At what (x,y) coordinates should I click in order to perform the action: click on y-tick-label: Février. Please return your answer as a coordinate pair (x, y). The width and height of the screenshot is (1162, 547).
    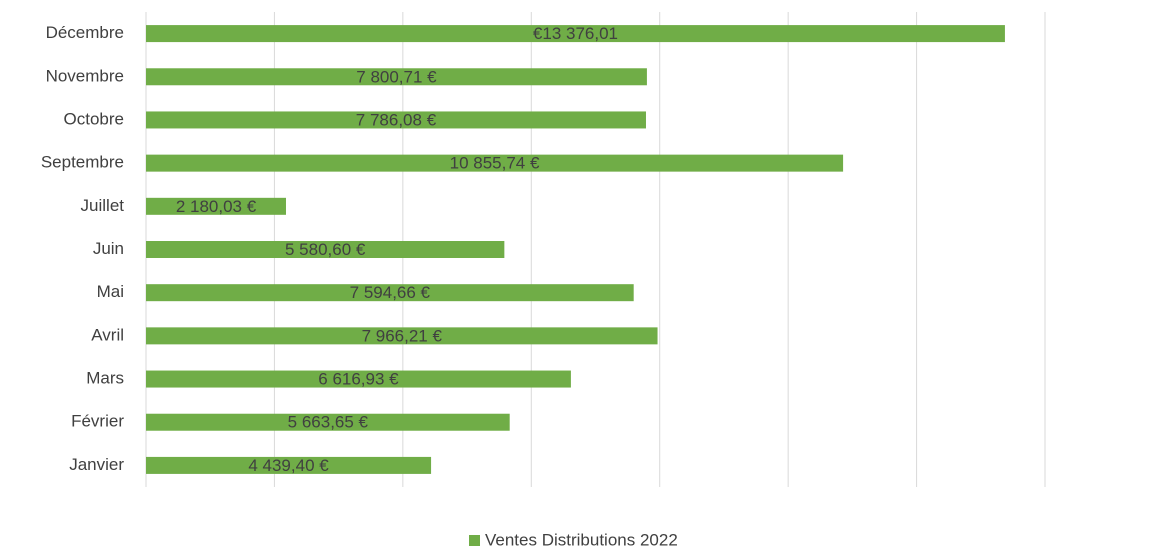
    Looking at the image, I should click on (97, 421).